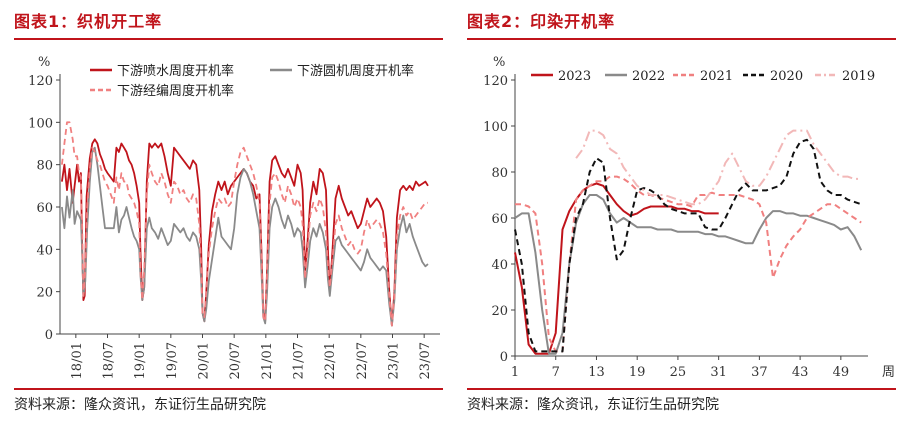  What do you see at coordinates (299, 360) in the screenshot?
I see `x-tick-label: 21/07` at bounding box center [299, 360].